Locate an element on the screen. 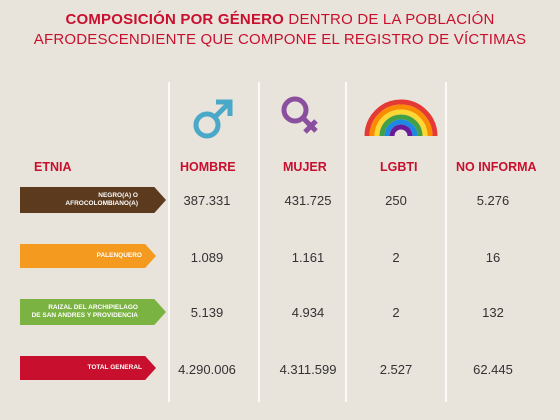  title-rest: DENTRO DE LA POBLACIÓN is located at coordinates (391, 19).